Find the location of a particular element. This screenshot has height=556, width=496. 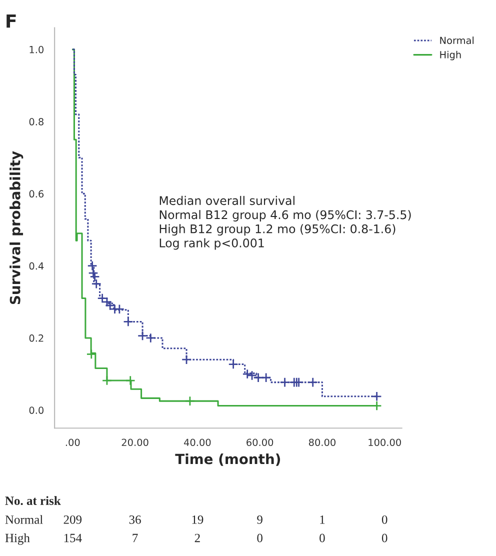

text: 19 is located at coordinates (198, 519).